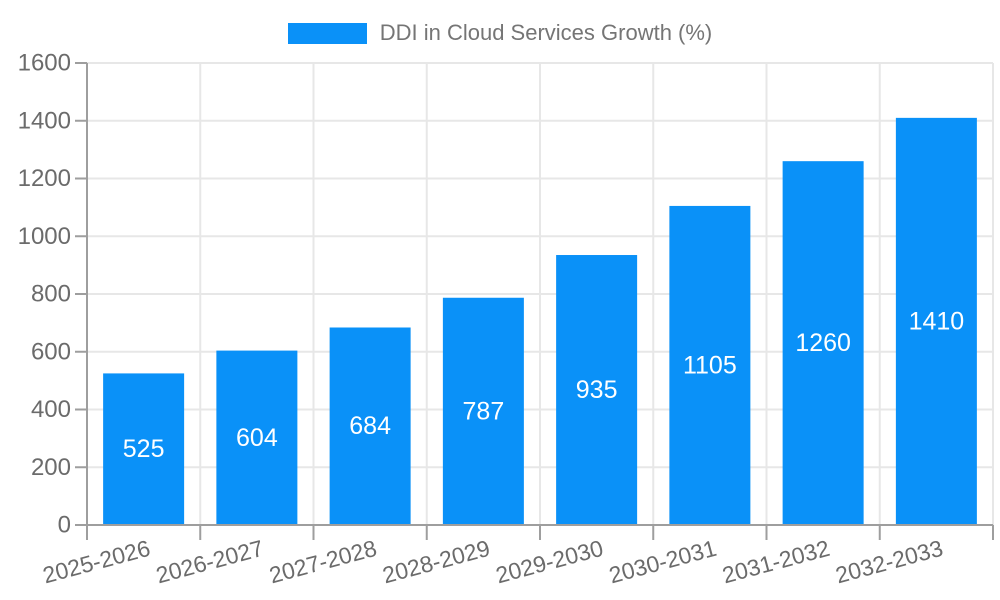  Describe the element at coordinates (51, 351) in the screenshot. I see `y-tick-label: 600` at that location.